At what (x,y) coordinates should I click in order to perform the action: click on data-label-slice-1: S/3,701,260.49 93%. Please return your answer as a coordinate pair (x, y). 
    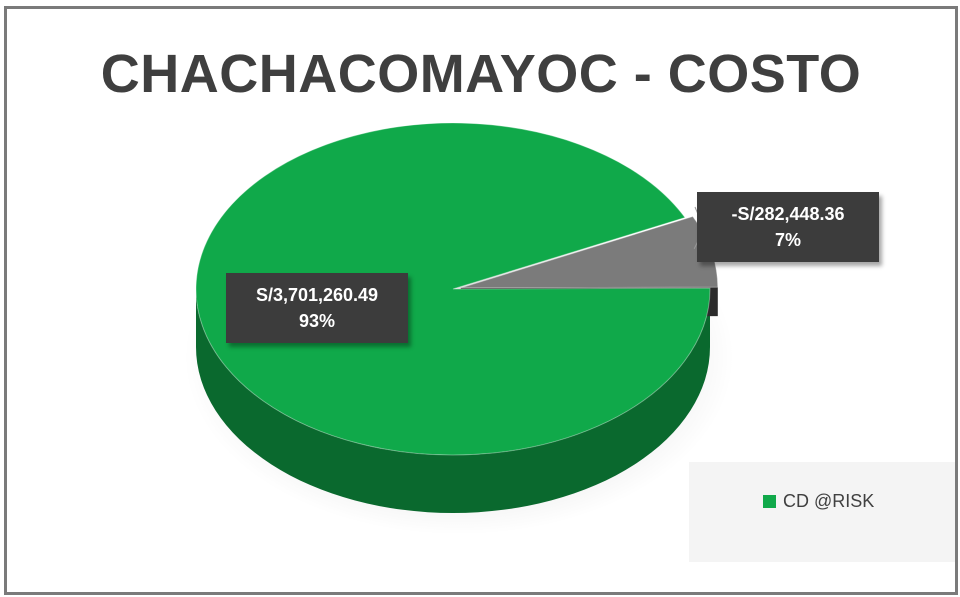
    Looking at the image, I should click on (317, 308).